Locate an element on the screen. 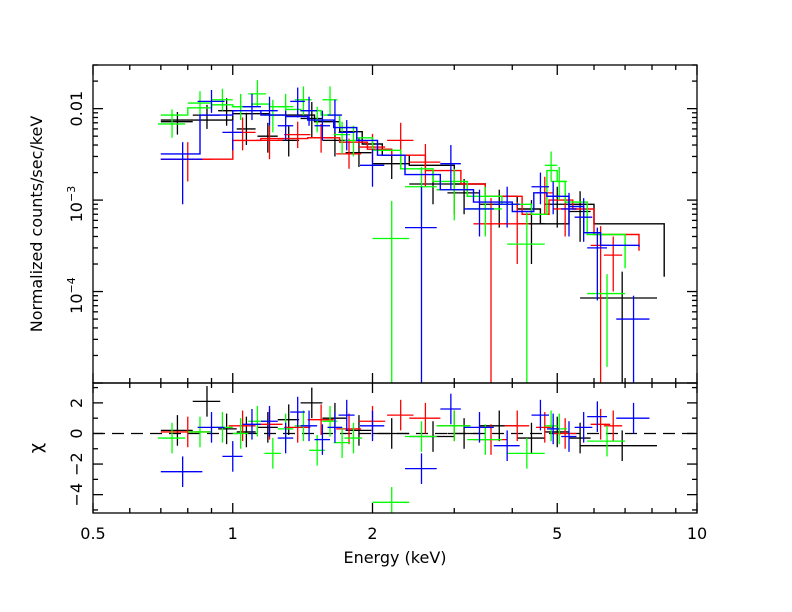 The height and width of the screenshot is (612, 792). residual-y-tick-label: 2 is located at coordinates (76, 403).